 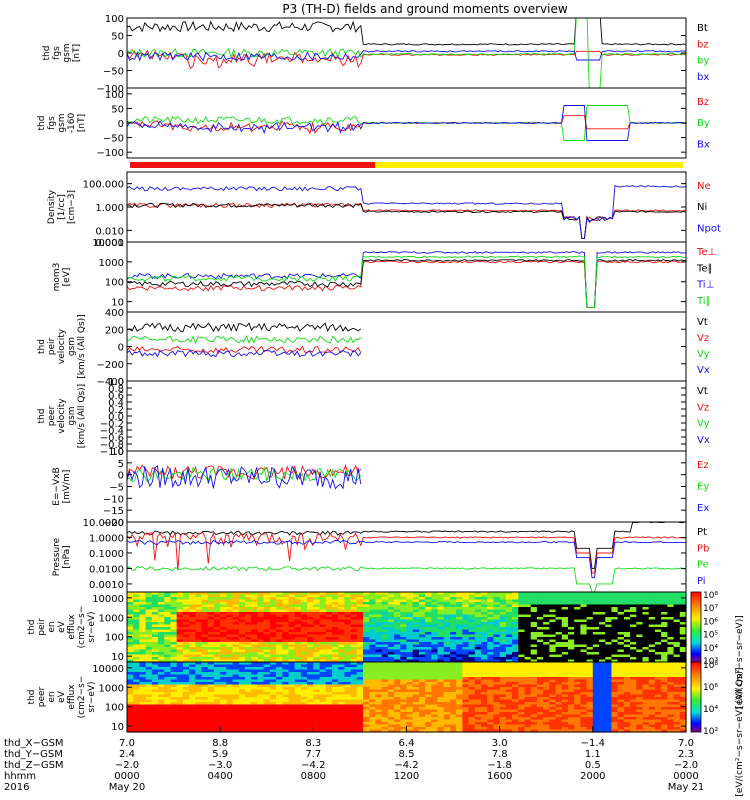 I want to click on y-axis-label: -160, so click(x=72, y=123).